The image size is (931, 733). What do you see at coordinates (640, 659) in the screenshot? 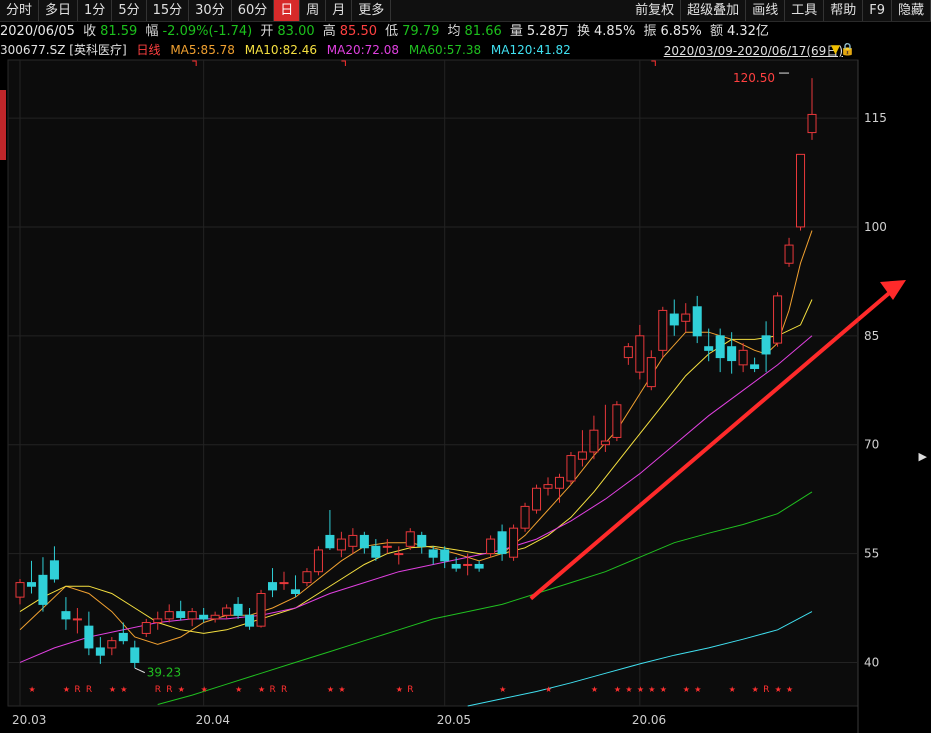
I see `ma-line-ma120` at bounding box center [640, 659].